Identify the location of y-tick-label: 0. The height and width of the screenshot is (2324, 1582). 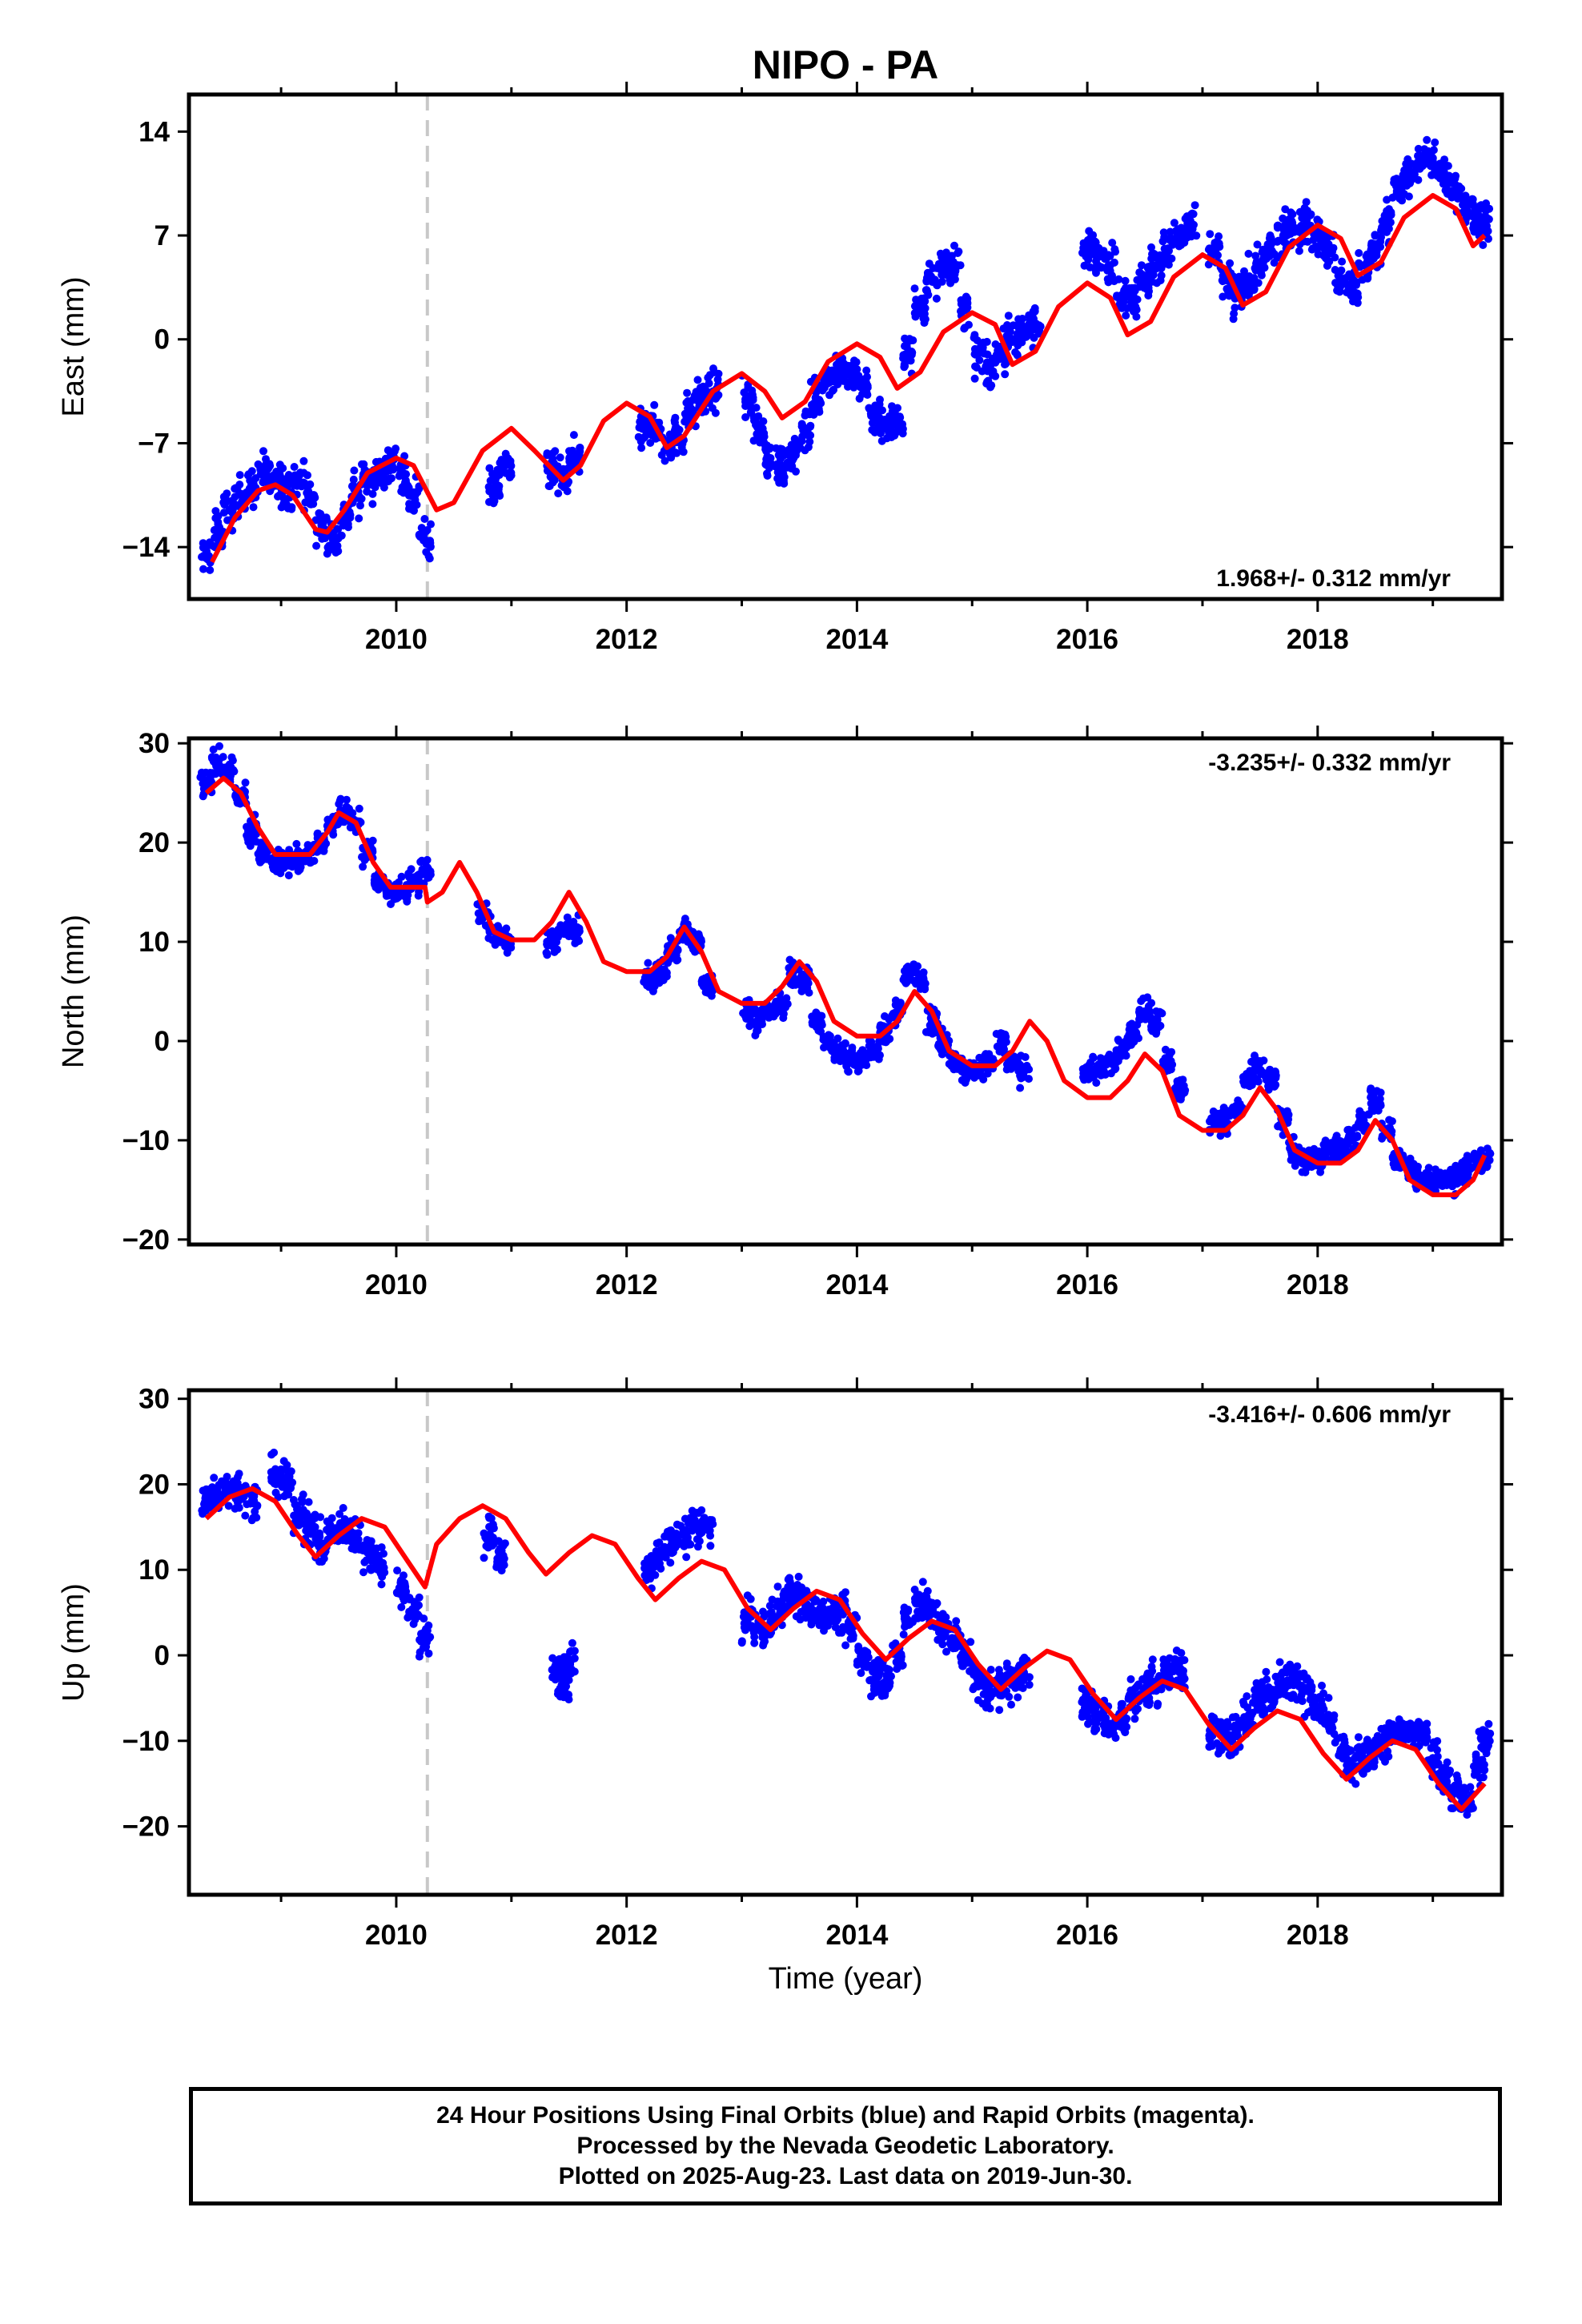
(162, 340).